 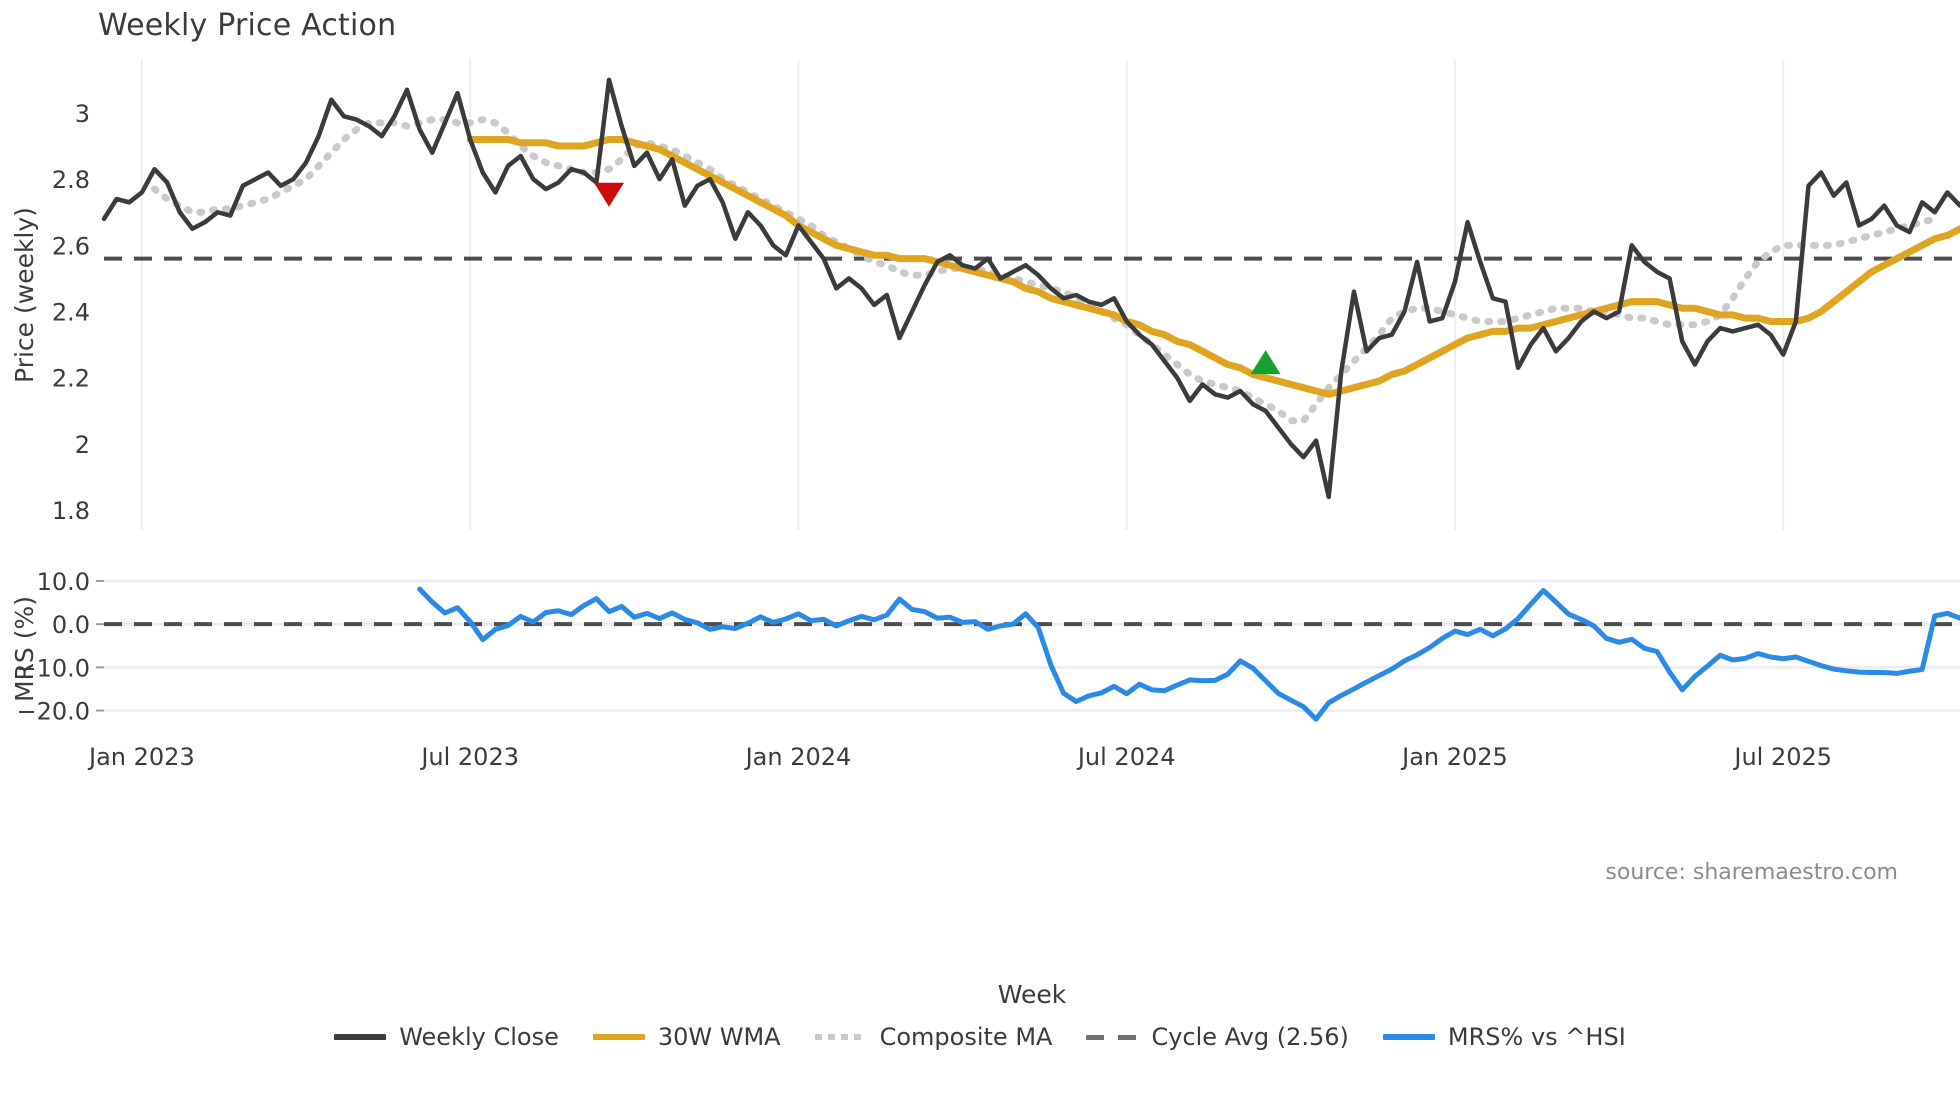 I want to click on legend-item: Cycle Avg (2.56), so click(x=1217, y=1037).